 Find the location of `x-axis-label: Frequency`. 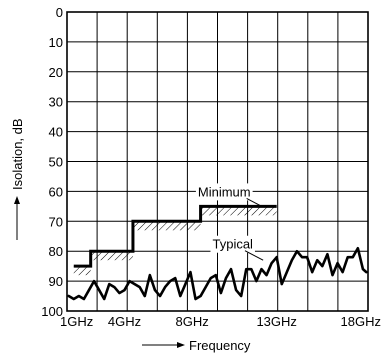

x-axis-label: Frequency is located at coordinates (220, 345).